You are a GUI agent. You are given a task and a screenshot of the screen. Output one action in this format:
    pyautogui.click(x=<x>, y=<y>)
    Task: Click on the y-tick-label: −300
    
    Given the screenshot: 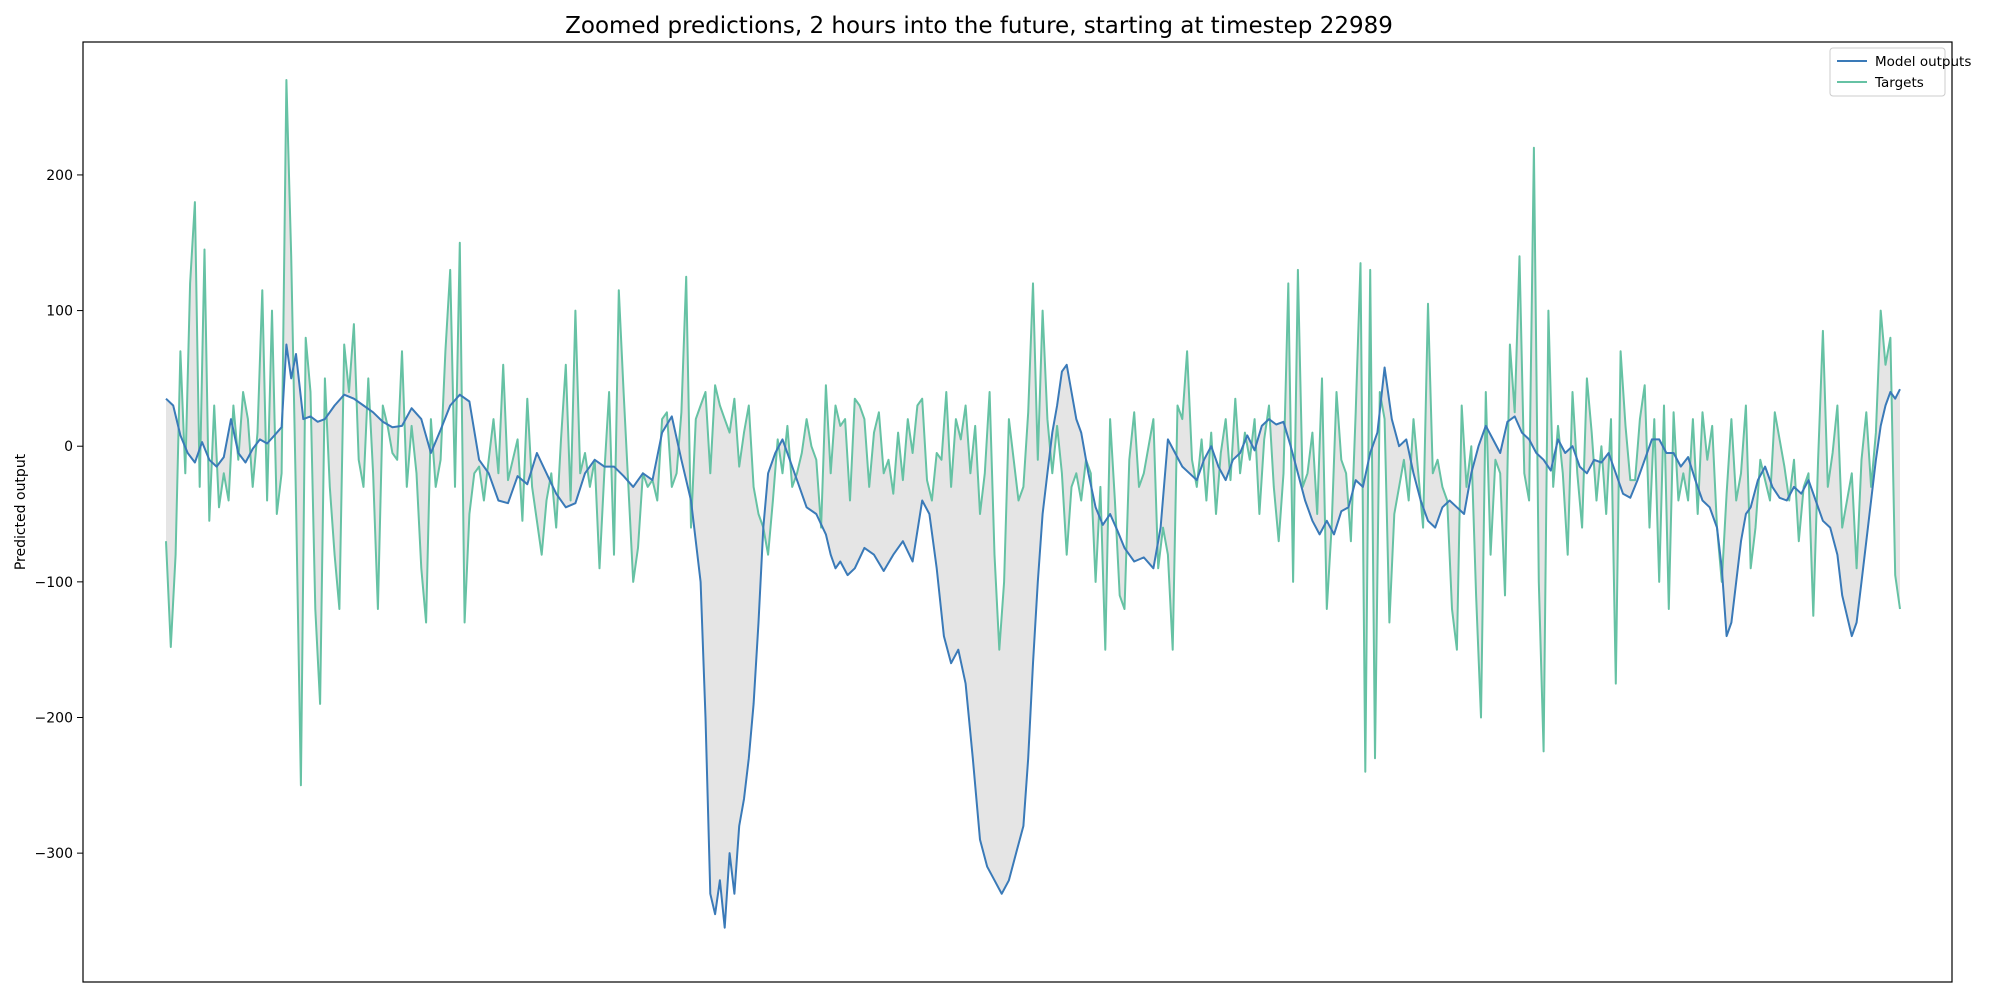 What is the action you would take?
    pyautogui.click(x=54, y=854)
    